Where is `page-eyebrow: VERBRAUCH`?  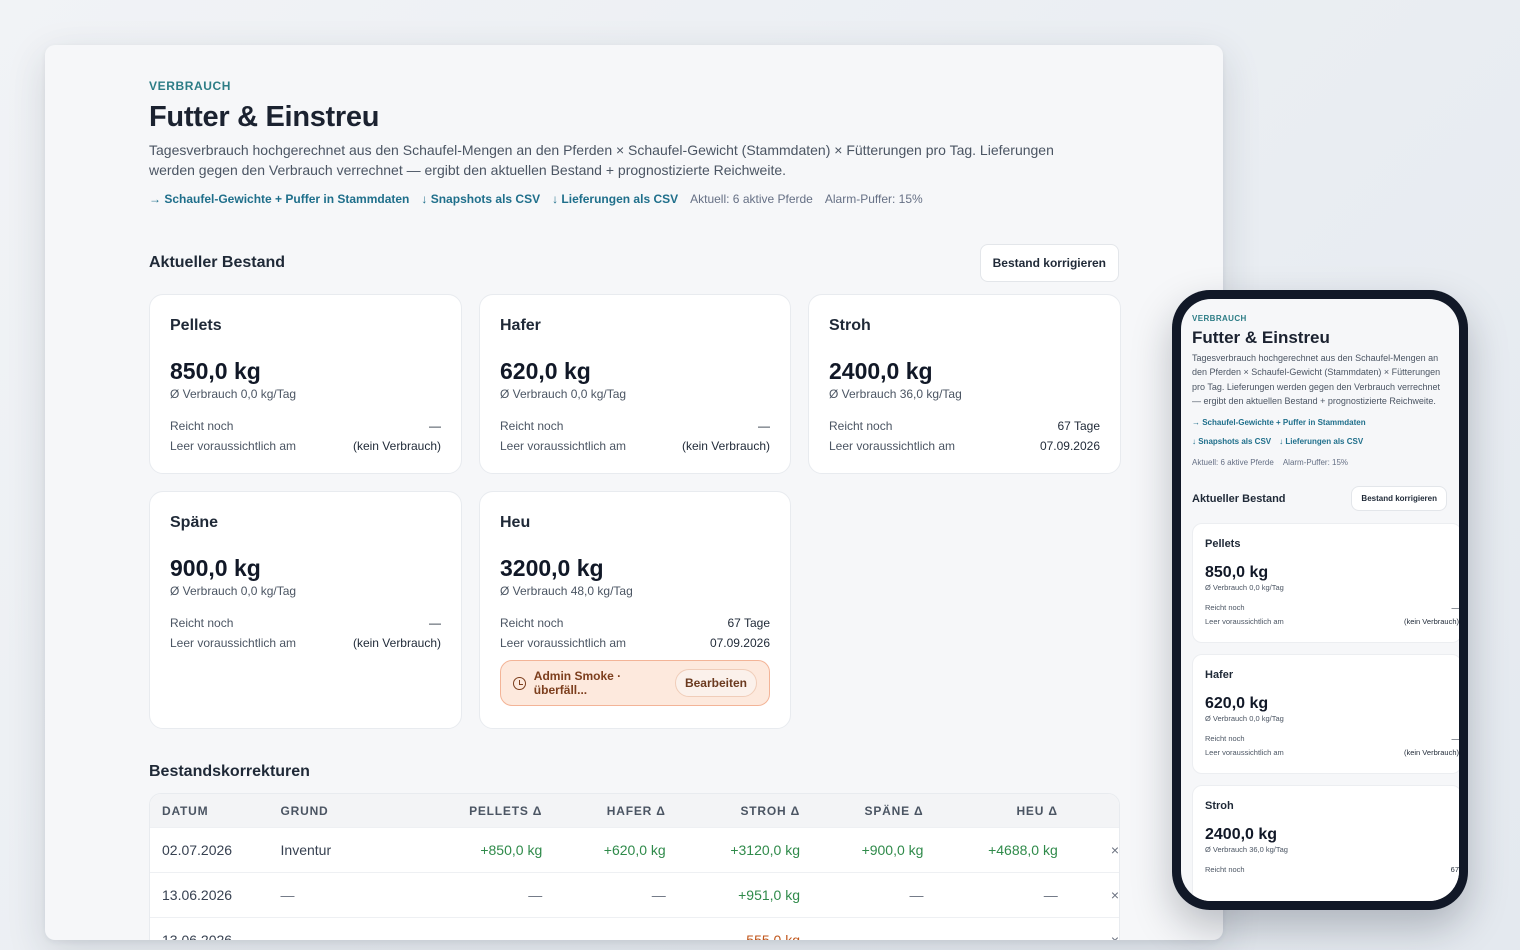 page-eyebrow: VERBRAUCH is located at coordinates (190, 86).